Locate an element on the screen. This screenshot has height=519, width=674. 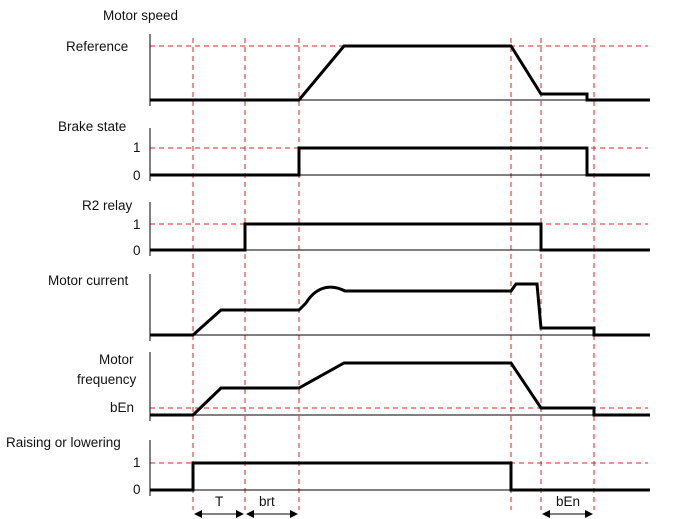
raising-lowering-low-label: 0 is located at coordinates (137, 489).